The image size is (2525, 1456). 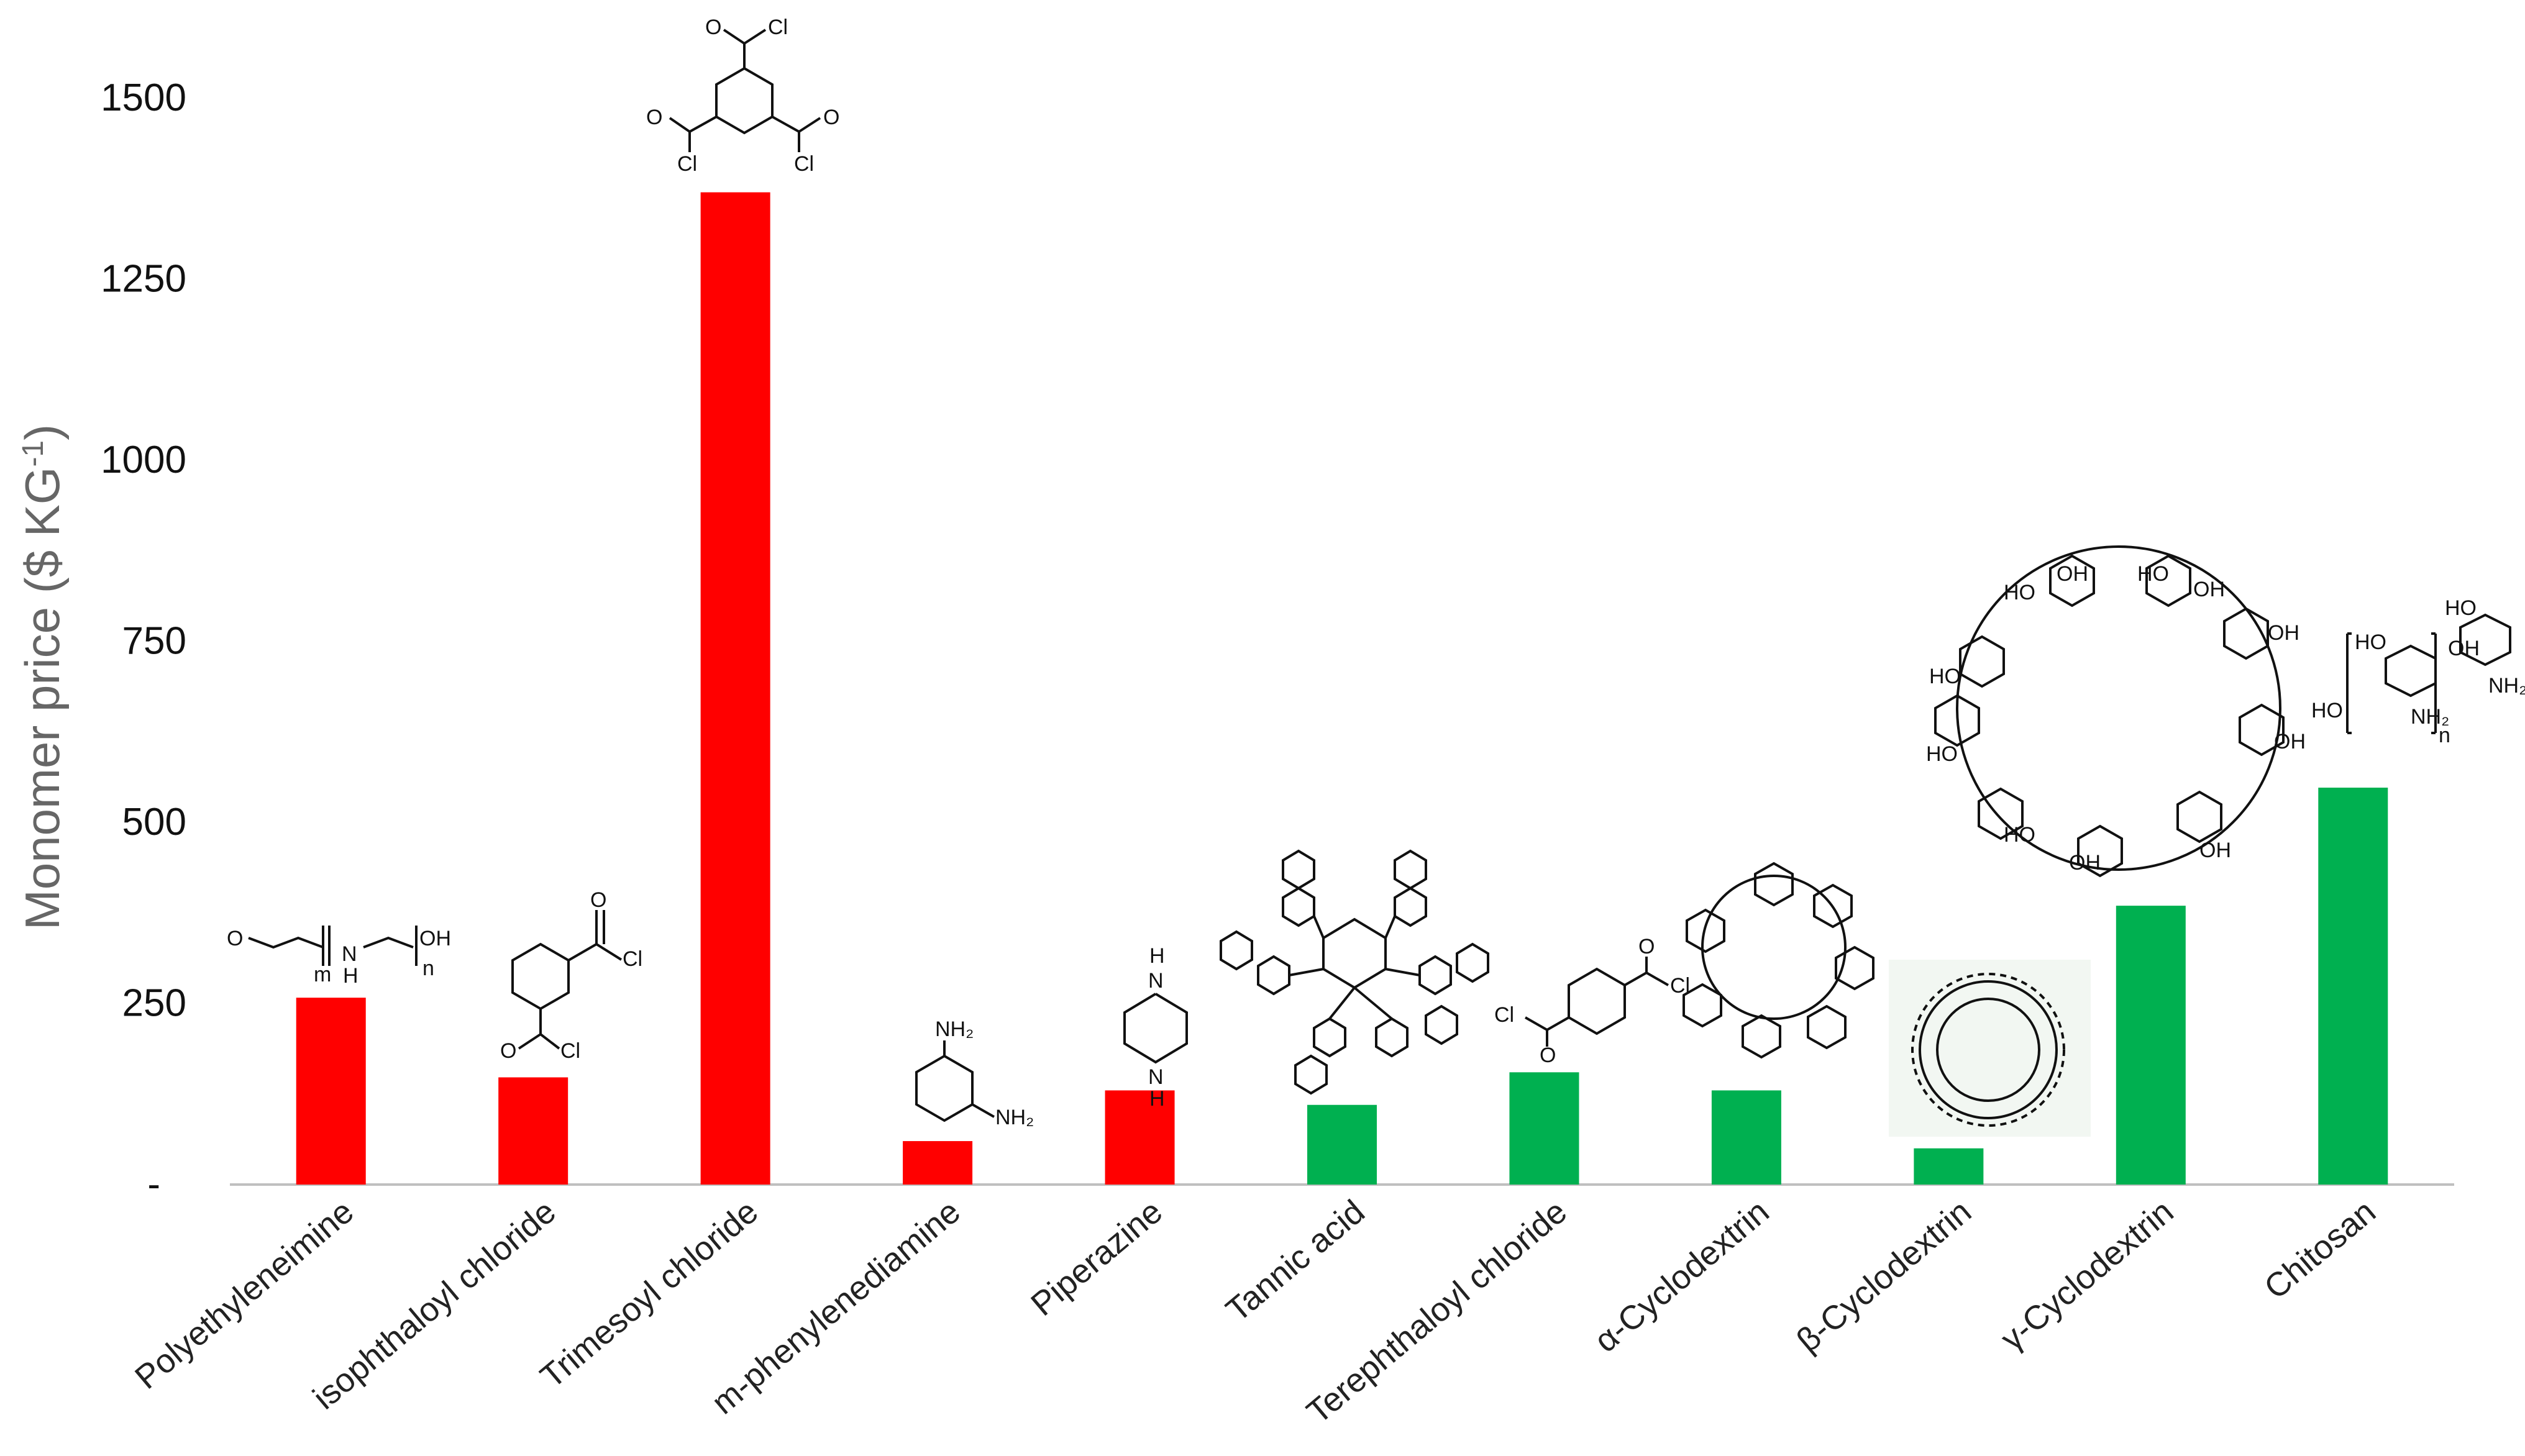 I want to click on m-phenylenediamine-structure: NH₂ NH₂, so click(x=974, y=1073).